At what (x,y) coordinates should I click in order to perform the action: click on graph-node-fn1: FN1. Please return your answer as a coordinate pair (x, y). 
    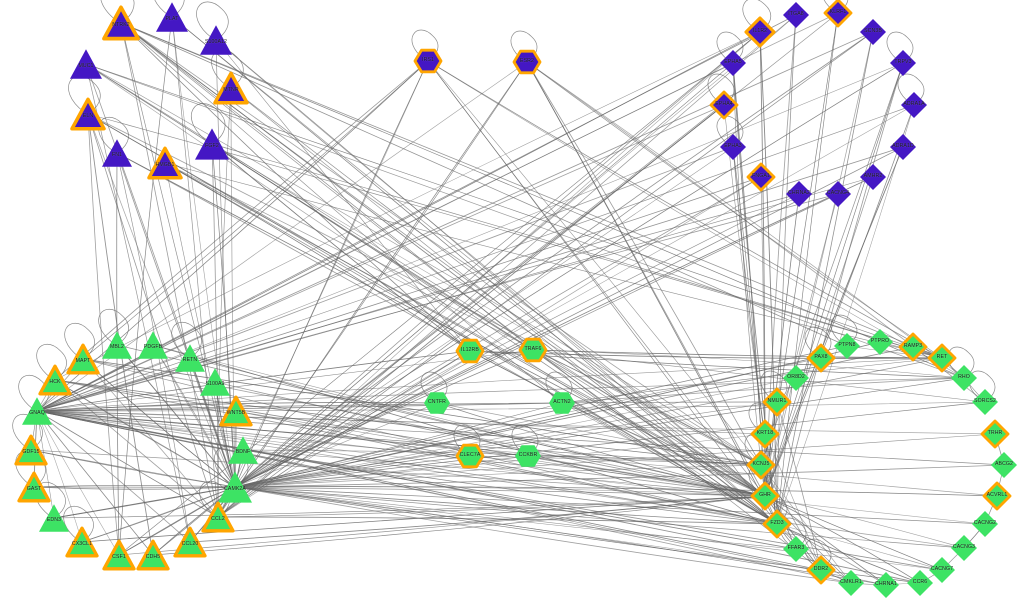
    Looking at the image, I should click on (117, 153).